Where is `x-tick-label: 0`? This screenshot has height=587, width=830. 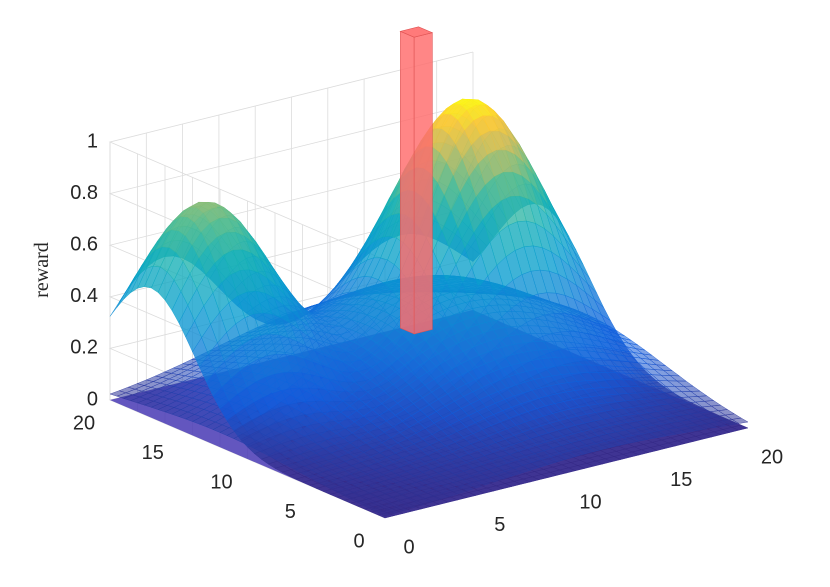 x-tick-label: 0 is located at coordinates (408, 547).